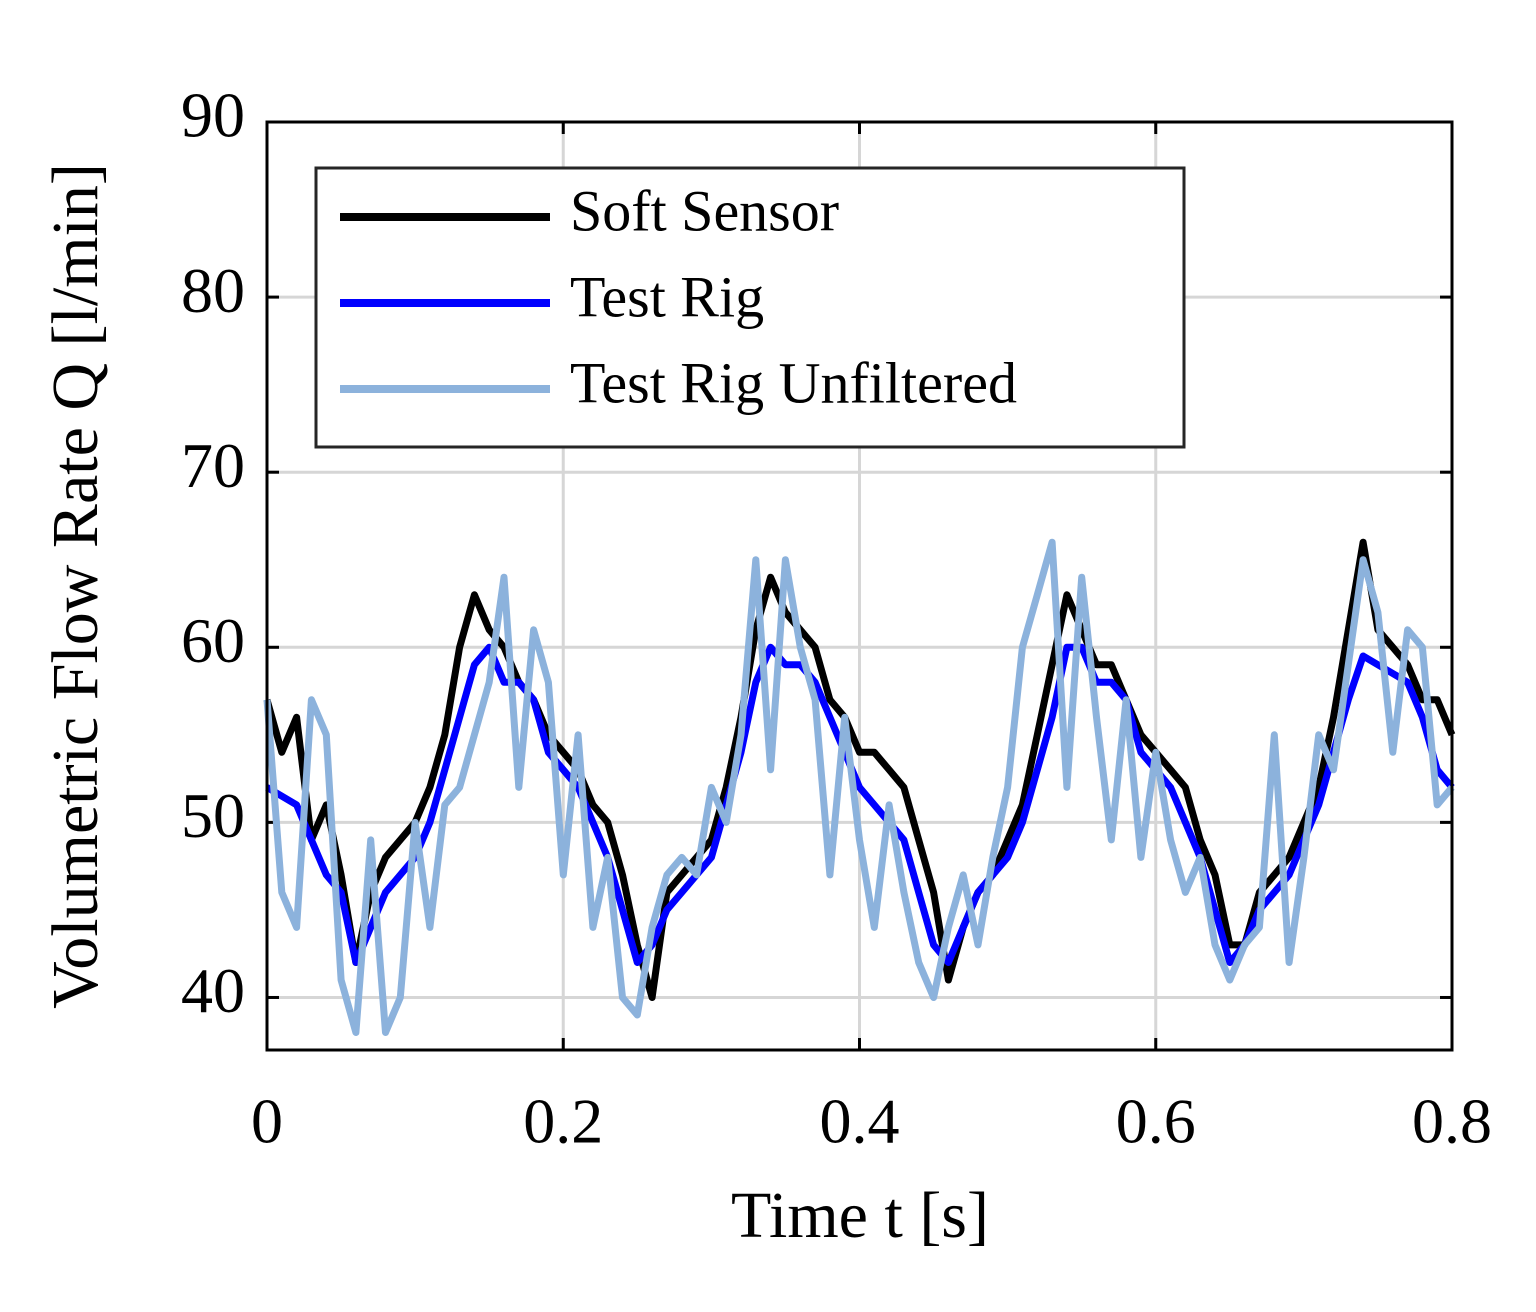 The width and height of the screenshot is (1536, 1312). What do you see at coordinates (213, 815) in the screenshot?
I see `y-tick-label: 50` at bounding box center [213, 815].